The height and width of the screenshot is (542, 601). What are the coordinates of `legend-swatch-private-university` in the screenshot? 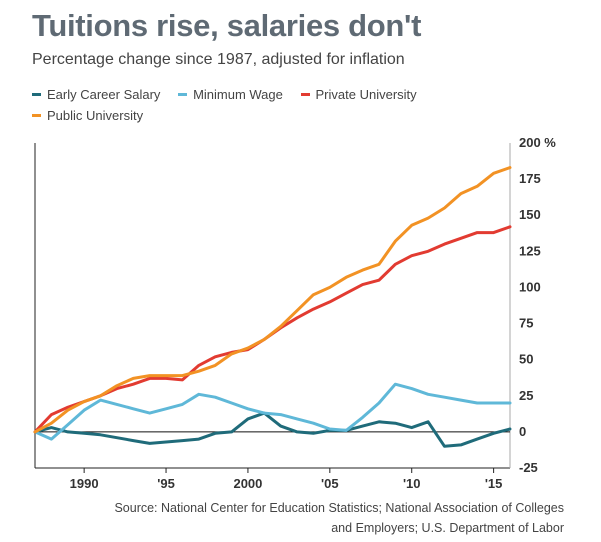 It's located at (305, 95).